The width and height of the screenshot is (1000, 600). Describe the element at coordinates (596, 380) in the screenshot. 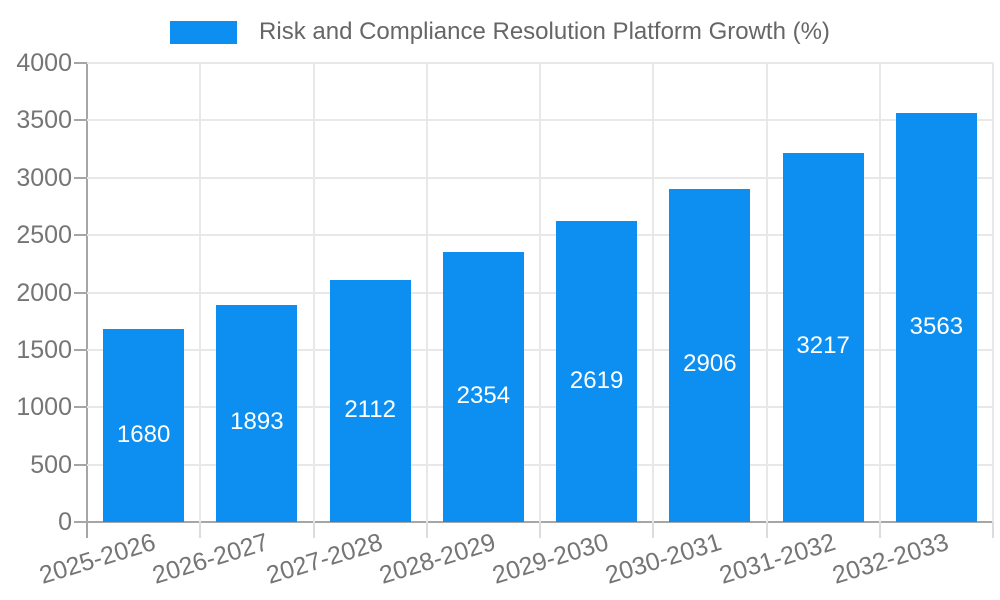

I see `bar-value-label: 2619` at that location.